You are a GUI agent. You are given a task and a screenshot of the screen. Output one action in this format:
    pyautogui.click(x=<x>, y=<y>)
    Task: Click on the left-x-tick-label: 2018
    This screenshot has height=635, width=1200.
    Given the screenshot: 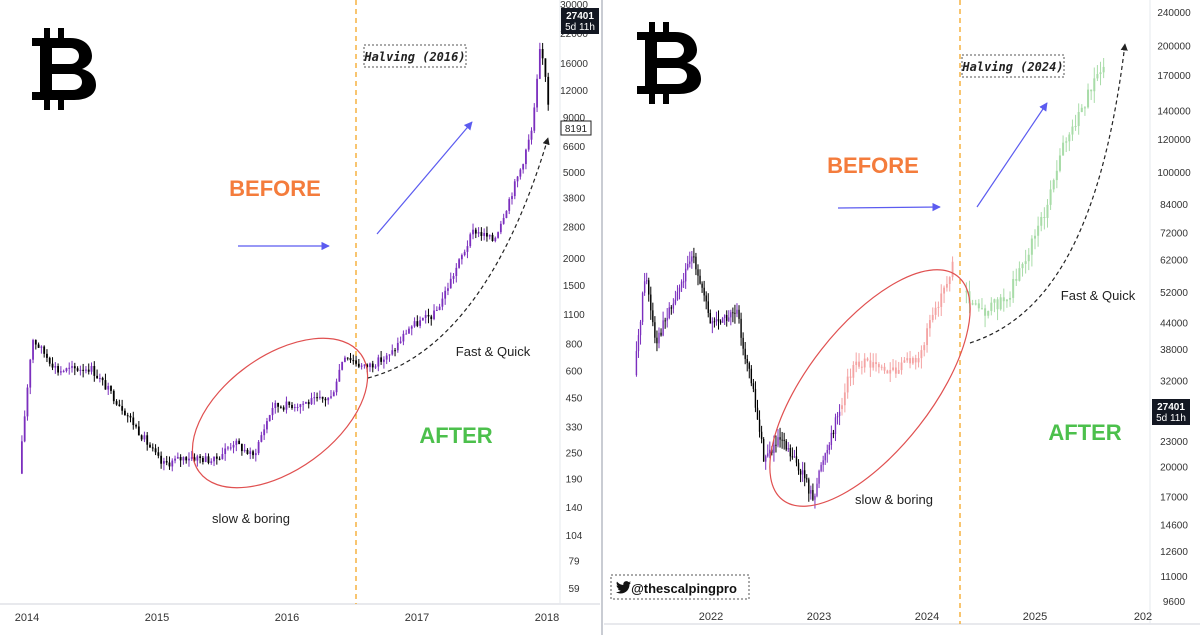 What is the action you would take?
    pyautogui.click(x=547, y=618)
    